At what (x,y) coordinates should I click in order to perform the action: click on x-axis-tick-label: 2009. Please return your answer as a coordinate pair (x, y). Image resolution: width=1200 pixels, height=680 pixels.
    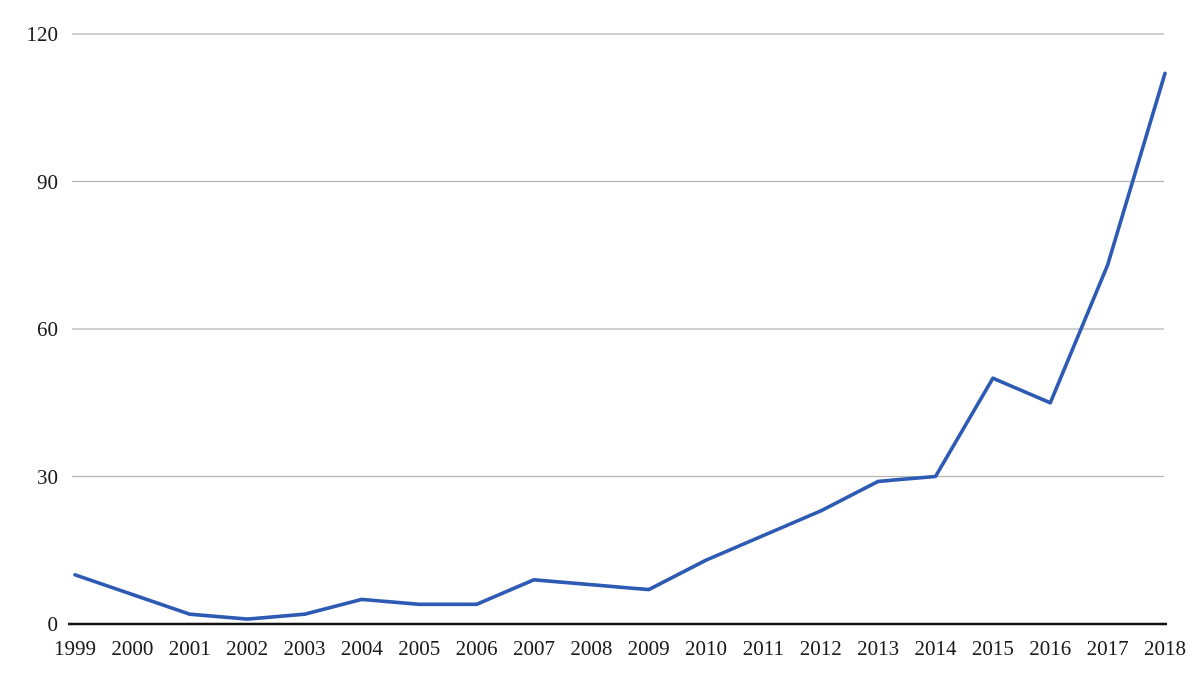
    Looking at the image, I should click on (648, 648).